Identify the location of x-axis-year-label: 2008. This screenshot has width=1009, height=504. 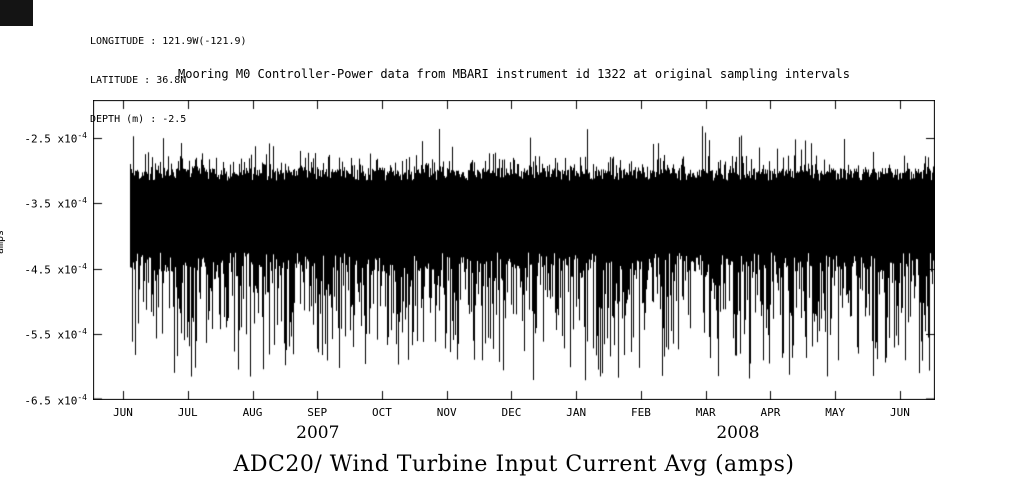
(738, 433).